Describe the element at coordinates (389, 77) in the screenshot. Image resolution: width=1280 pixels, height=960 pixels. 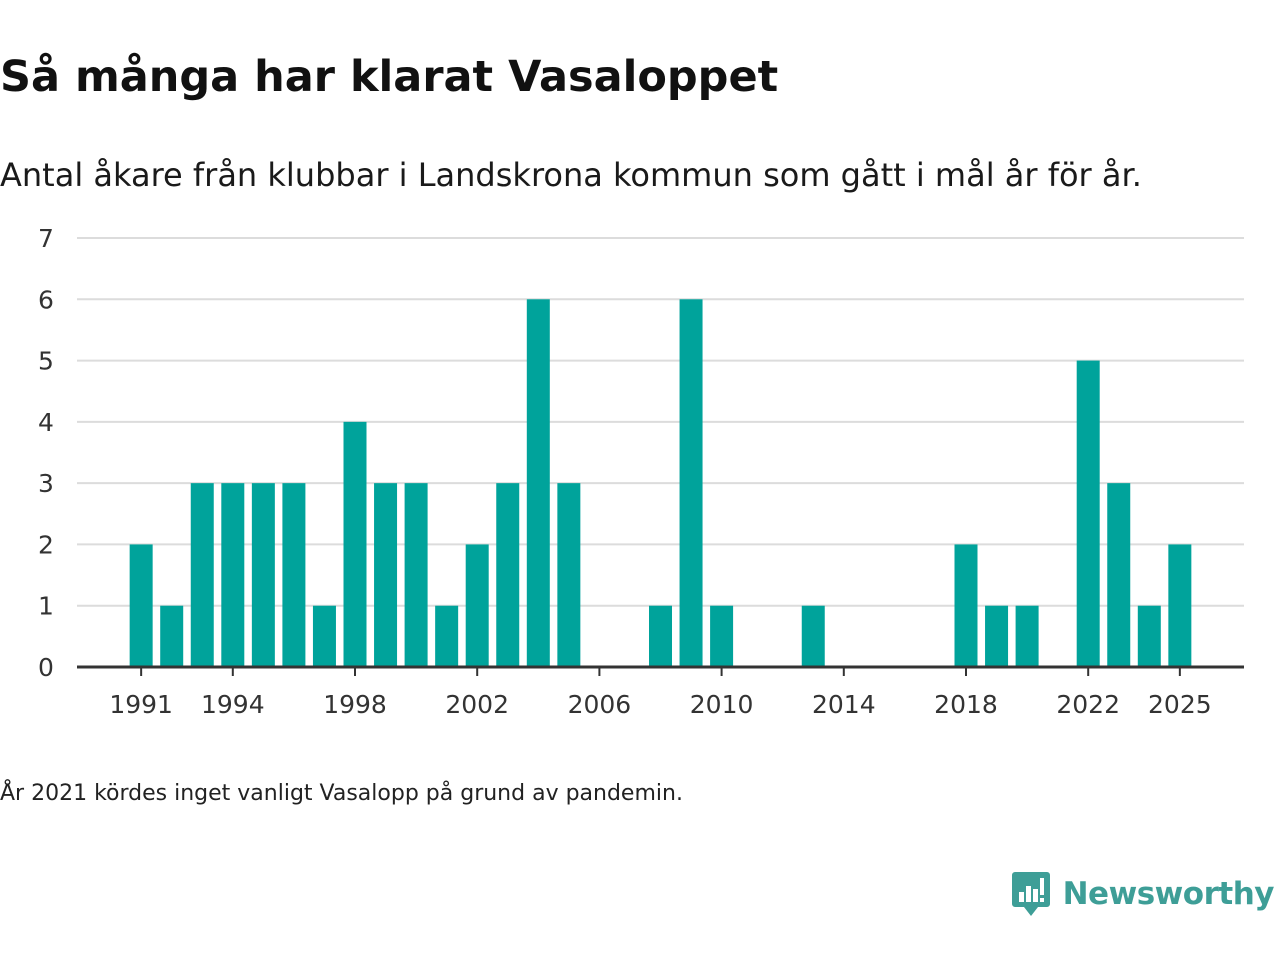
I see `chart-title: Så många har klarat Vasaloppet` at that location.